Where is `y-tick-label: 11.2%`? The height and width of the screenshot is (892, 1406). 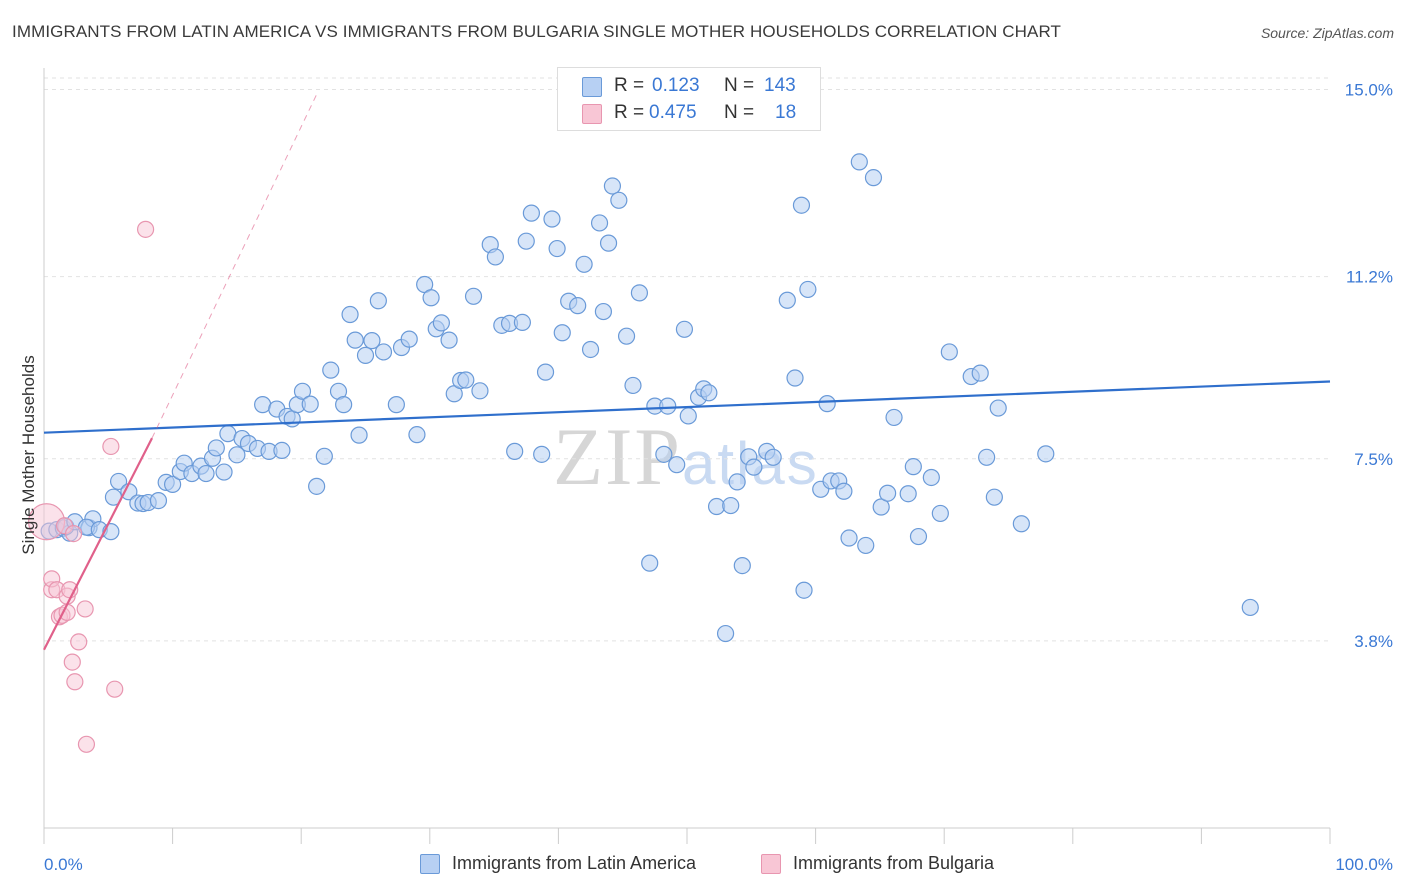
y-tick-label: 11.2% is located at coordinates (1369, 277).